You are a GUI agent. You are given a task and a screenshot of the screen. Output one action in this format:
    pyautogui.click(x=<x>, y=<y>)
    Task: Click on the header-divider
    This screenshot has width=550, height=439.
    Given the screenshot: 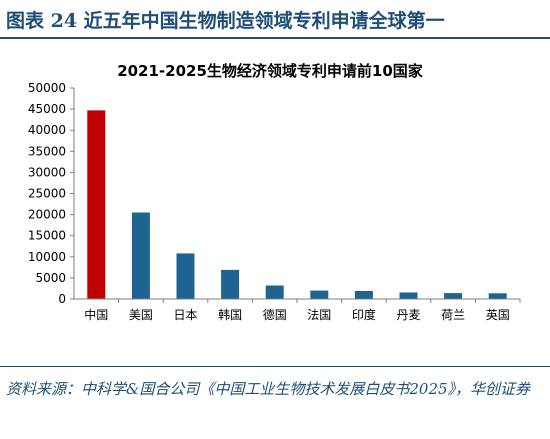 What is the action you would take?
    pyautogui.click(x=275, y=38)
    